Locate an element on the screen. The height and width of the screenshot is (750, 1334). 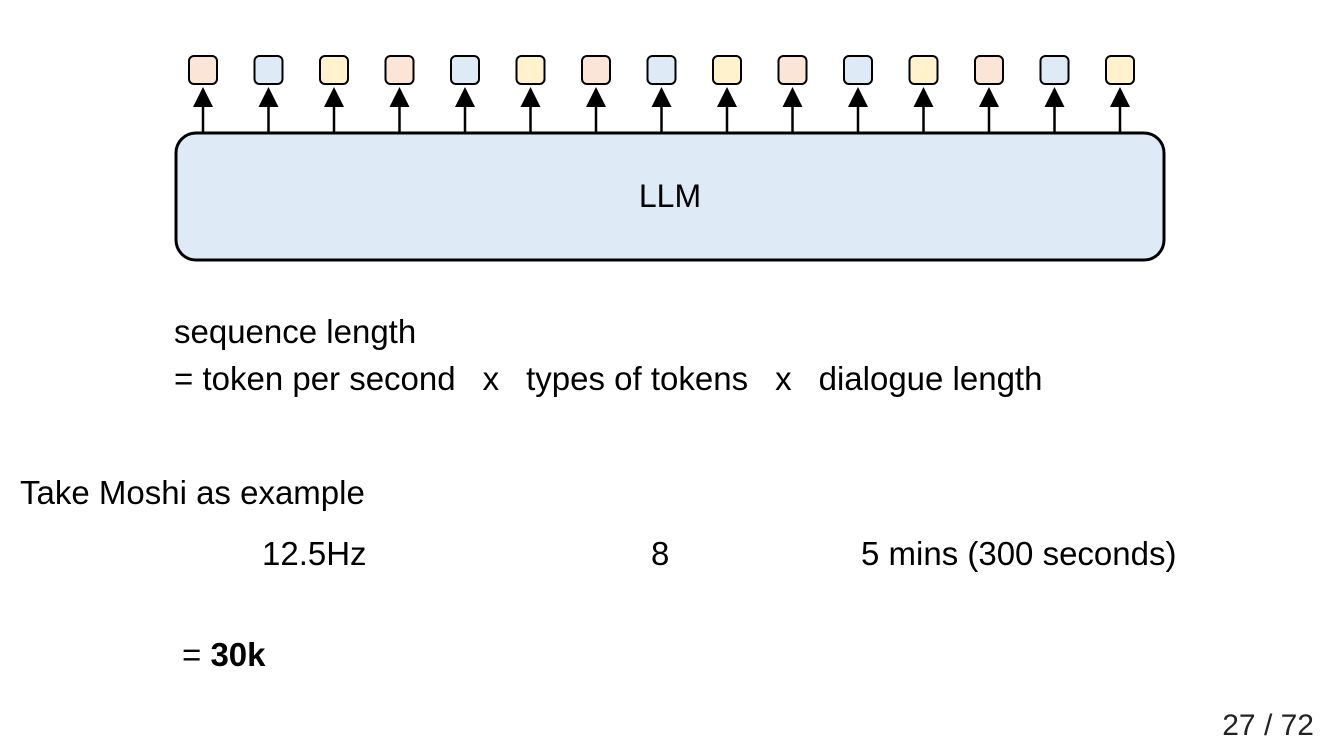
example-title: Take Moshi as example is located at coordinates (192, 492).